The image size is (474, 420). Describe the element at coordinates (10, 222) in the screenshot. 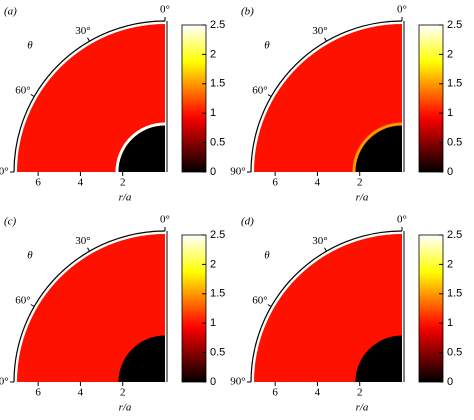

I see `panel-label: (c)` at that location.